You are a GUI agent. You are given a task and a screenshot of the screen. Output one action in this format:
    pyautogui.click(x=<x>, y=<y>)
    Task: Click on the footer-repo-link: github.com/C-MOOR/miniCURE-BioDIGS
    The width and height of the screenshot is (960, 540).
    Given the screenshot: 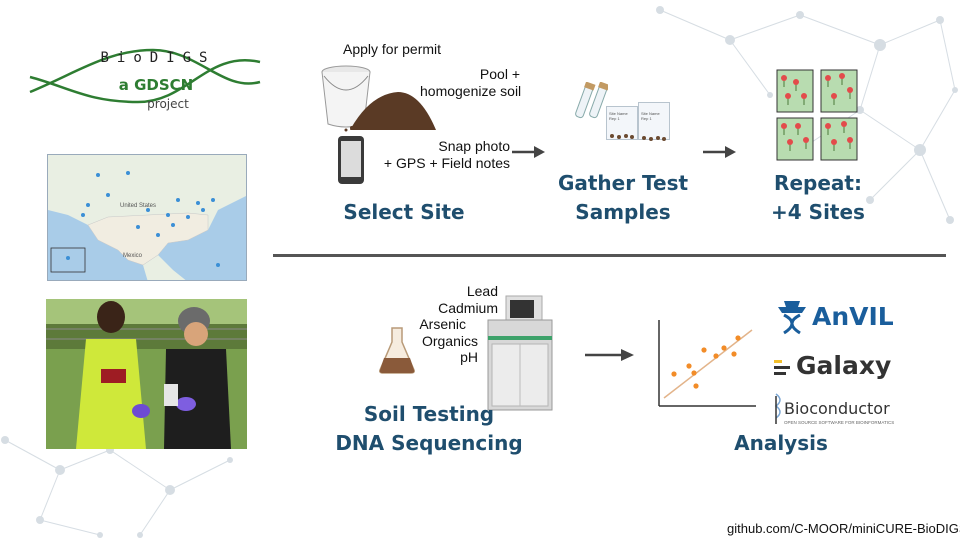 What is the action you would take?
    pyautogui.click(x=843, y=528)
    